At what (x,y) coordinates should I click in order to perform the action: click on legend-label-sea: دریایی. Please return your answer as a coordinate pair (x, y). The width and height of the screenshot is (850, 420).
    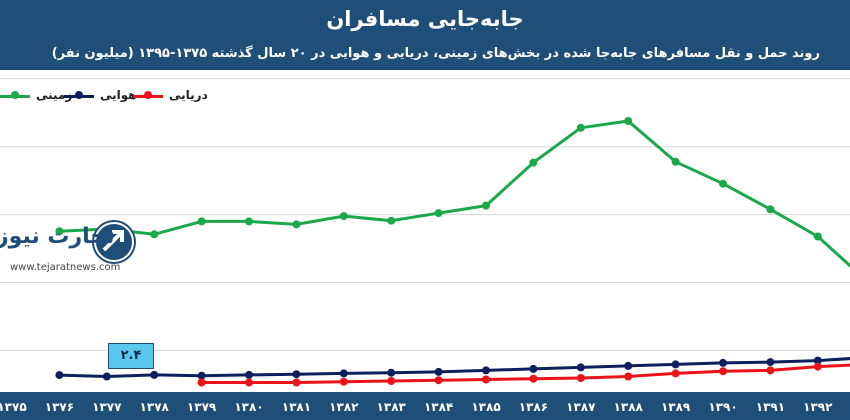
    Looking at the image, I should click on (188, 95).